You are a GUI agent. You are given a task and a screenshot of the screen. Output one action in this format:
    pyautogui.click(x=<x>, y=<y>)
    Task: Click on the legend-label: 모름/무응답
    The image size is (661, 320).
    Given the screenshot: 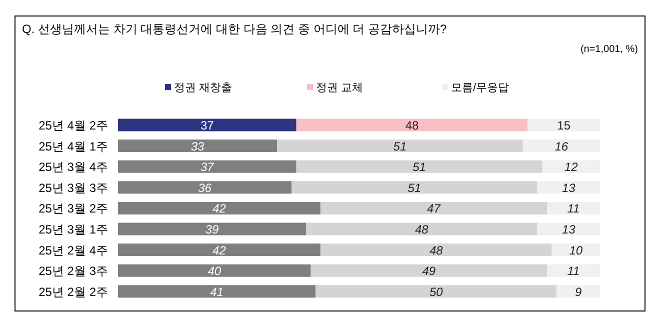 What is the action you would take?
    pyautogui.click(x=480, y=88)
    